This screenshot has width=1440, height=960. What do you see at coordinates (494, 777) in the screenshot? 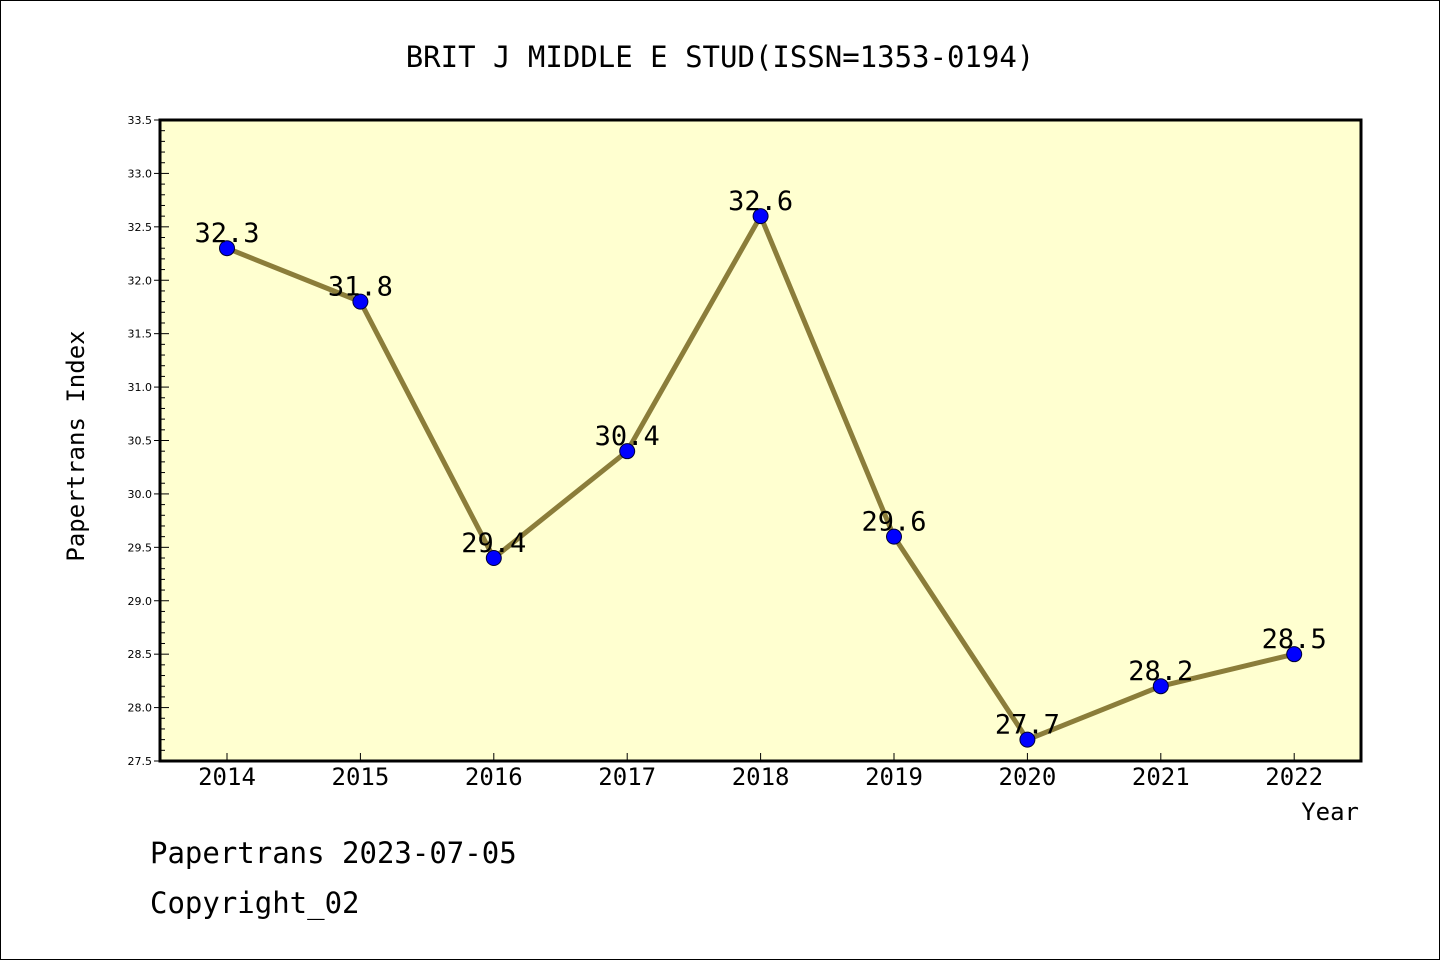
I see `x-tick-label: 2016` at bounding box center [494, 777].